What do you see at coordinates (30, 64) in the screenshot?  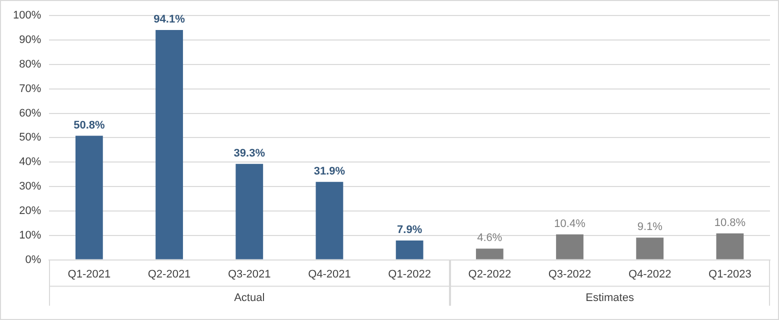 I see `y-tick-label: 80%` at bounding box center [30, 64].